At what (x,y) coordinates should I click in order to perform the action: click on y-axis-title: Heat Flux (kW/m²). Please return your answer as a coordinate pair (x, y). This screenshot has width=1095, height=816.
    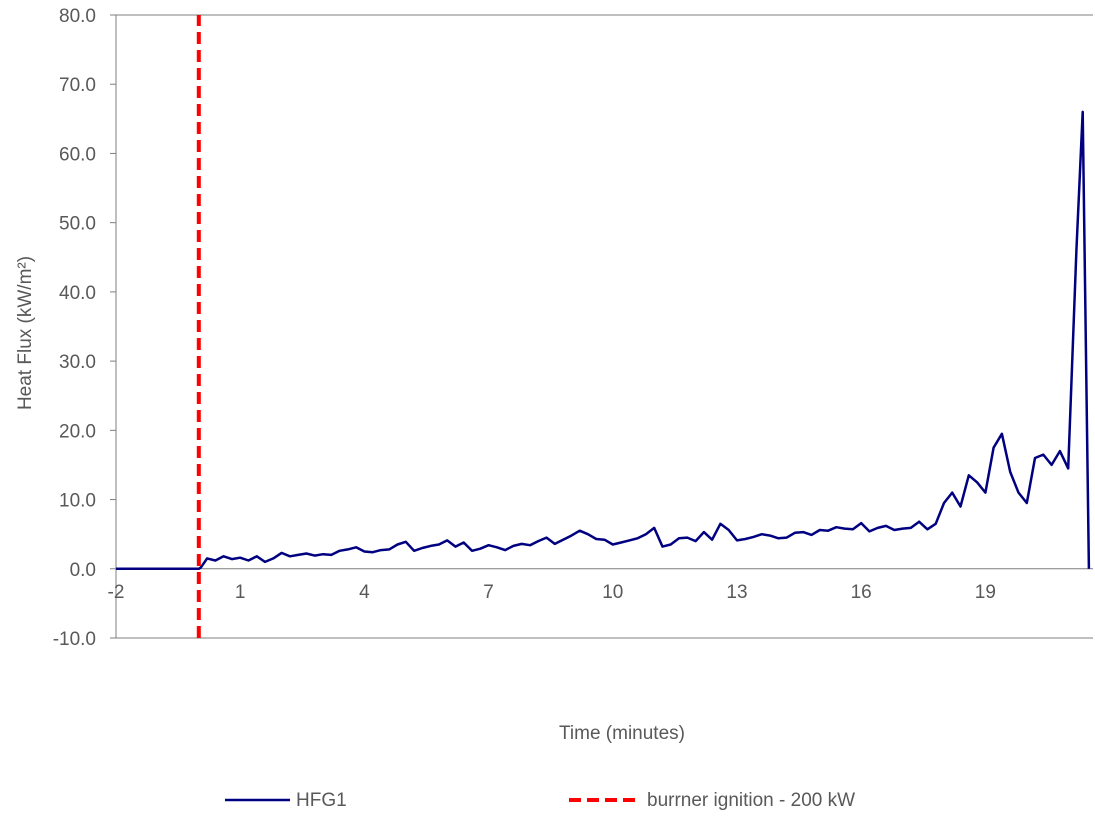
    Looking at the image, I should click on (25, 333).